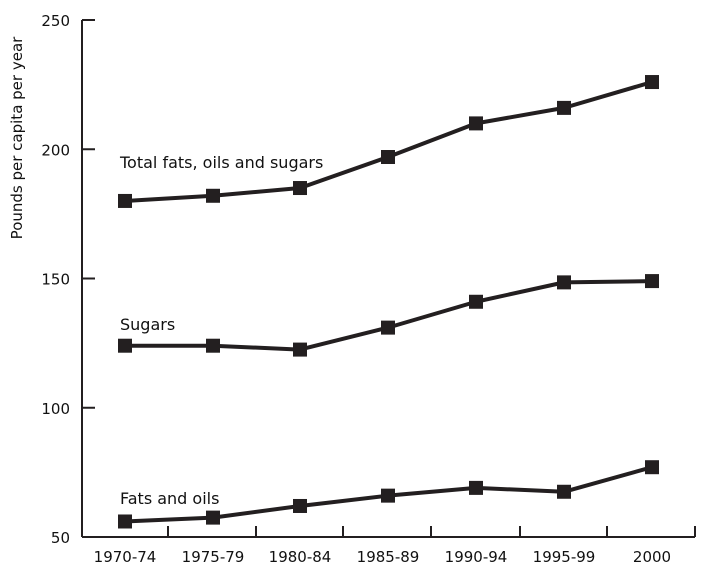  What do you see at coordinates (476, 557) in the screenshot?
I see `x-tick-label: 1990-94` at bounding box center [476, 557].